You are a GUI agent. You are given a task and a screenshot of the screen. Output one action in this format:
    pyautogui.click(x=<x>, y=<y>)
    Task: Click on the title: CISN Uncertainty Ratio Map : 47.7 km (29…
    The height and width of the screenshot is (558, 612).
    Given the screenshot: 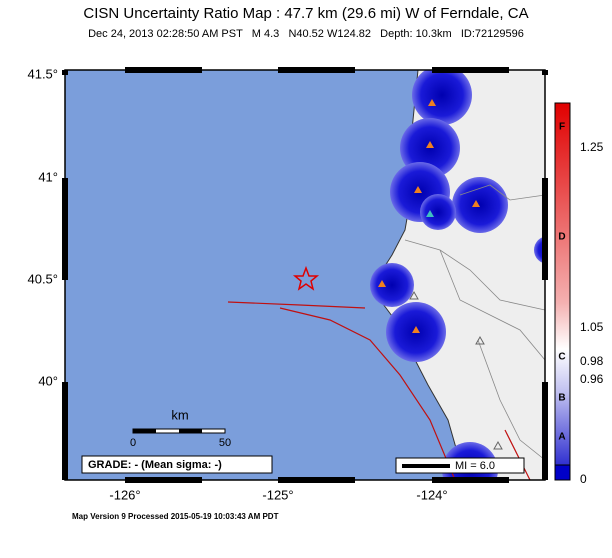 What is the action you would take?
    pyautogui.click(x=305, y=13)
    